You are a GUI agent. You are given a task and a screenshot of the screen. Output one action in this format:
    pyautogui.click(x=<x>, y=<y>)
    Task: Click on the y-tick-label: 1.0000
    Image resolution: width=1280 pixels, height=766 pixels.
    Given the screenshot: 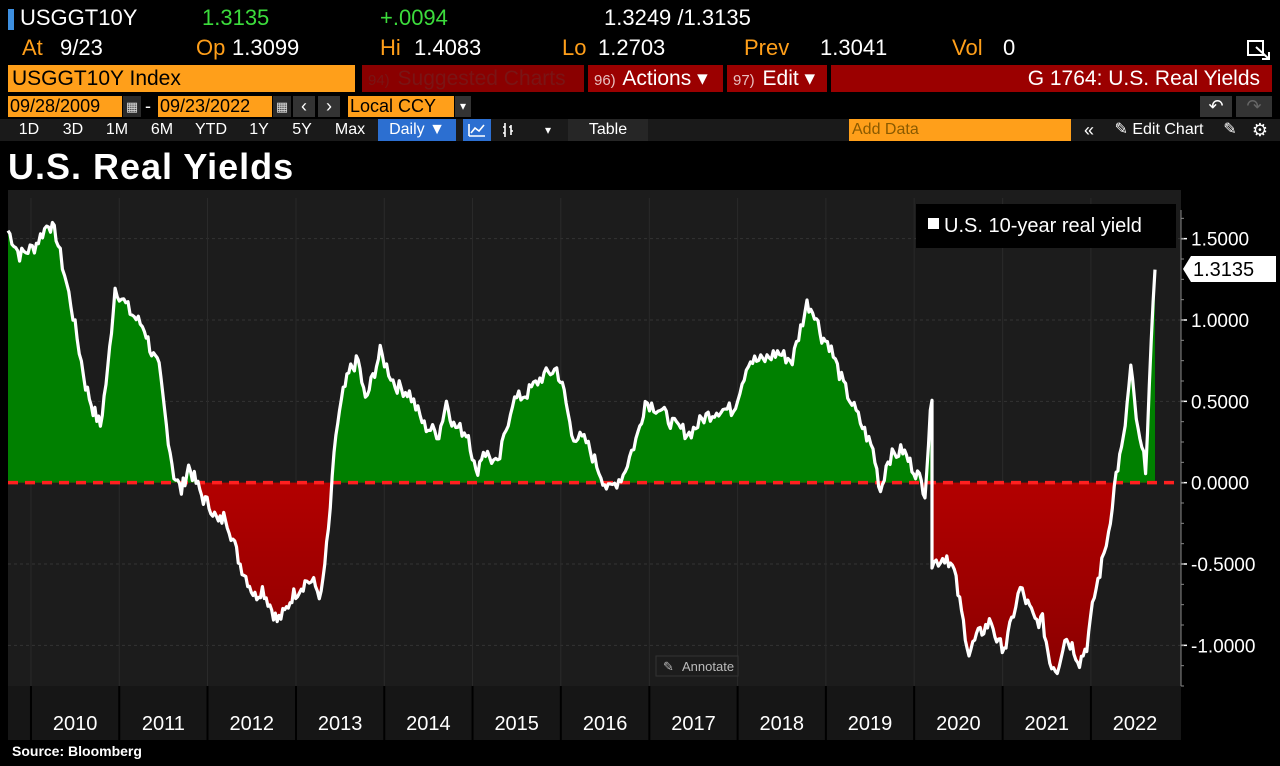 What is the action you would take?
    pyautogui.click(x=1220, y=321)
    